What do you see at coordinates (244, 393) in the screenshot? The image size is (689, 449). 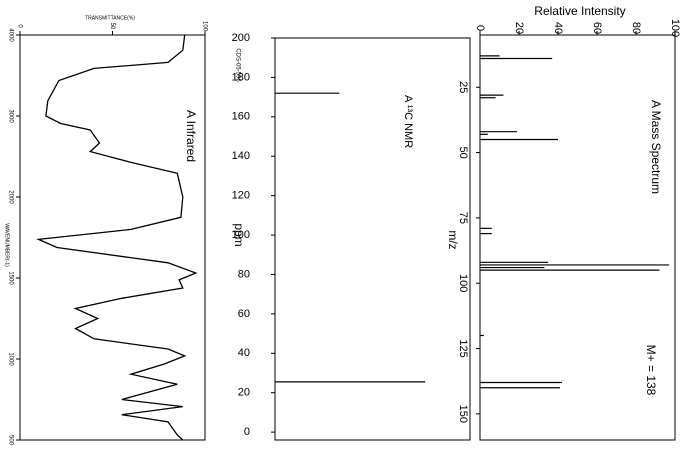 I see `x-tick-label: 20` at bounding box center [244, 393].